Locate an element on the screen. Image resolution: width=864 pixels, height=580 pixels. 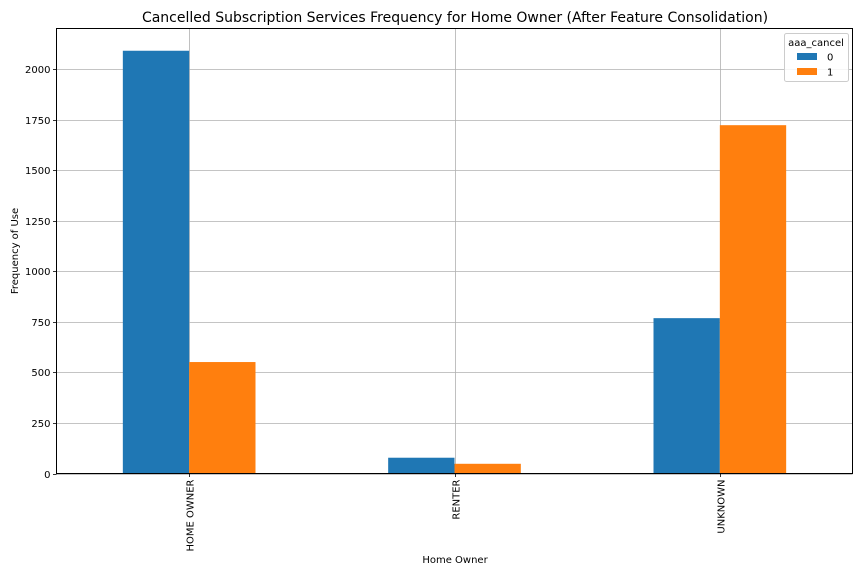
x-tick-label: RENTER is located at coordinates (457, 499).